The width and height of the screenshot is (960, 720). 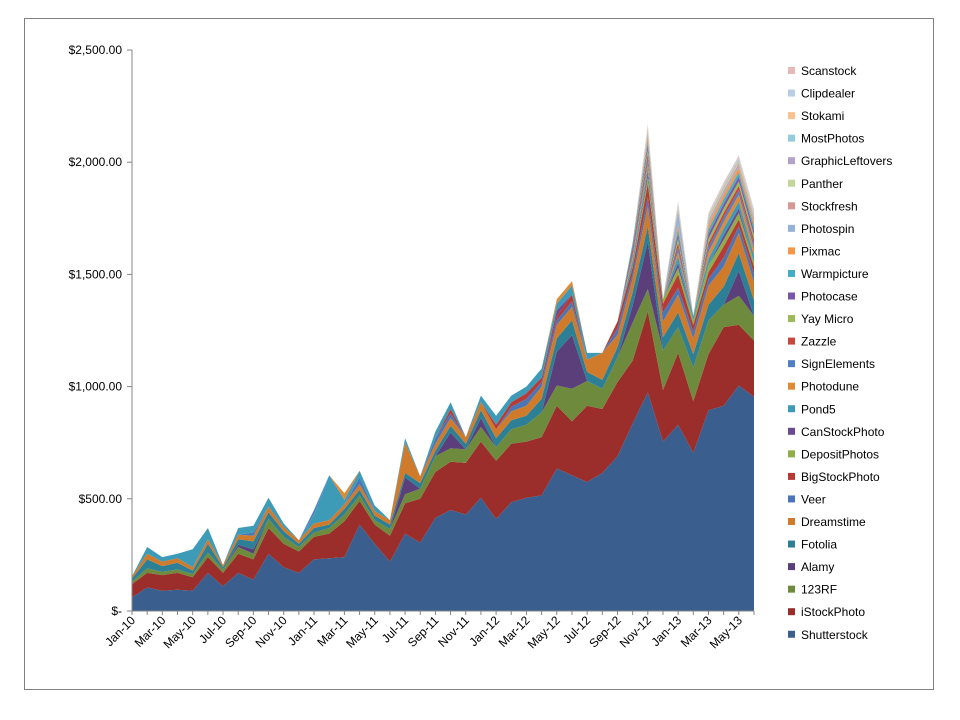 What do you see at coordinates (120, 631) in the screenshot?
I see `x-tick-label: Jan-10` at bounding box center [120, 631].